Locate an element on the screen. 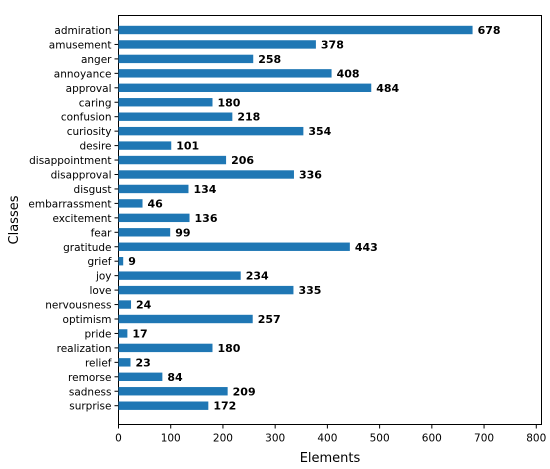 This screenshot has width=550, height=469. data-label-curiosity: 354 is located at coordinates (319, 131).